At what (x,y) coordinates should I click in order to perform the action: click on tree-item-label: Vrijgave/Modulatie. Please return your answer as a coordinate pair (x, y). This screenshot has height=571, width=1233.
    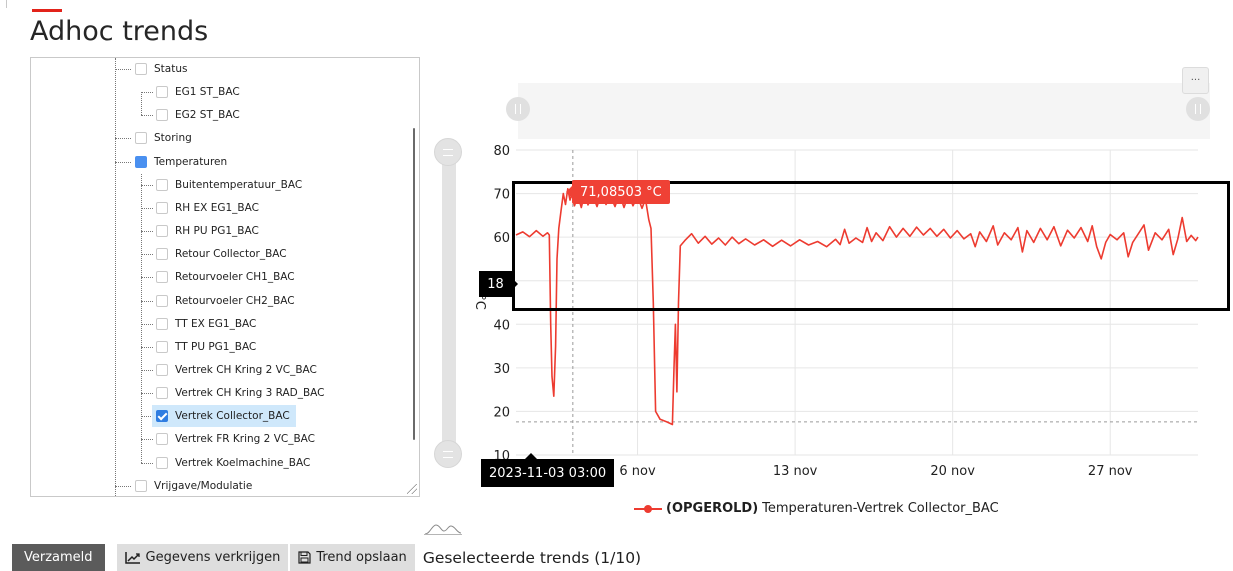
    Looking at the image, I should click on (203, 485).